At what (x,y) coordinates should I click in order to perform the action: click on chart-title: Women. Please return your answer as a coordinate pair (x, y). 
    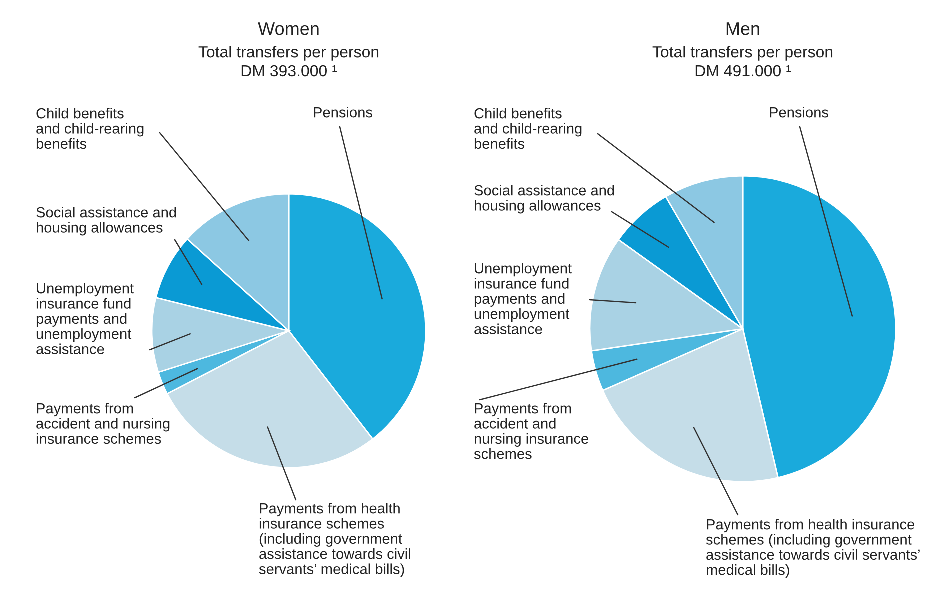
    Looking at the image, I should click on (288, 29).